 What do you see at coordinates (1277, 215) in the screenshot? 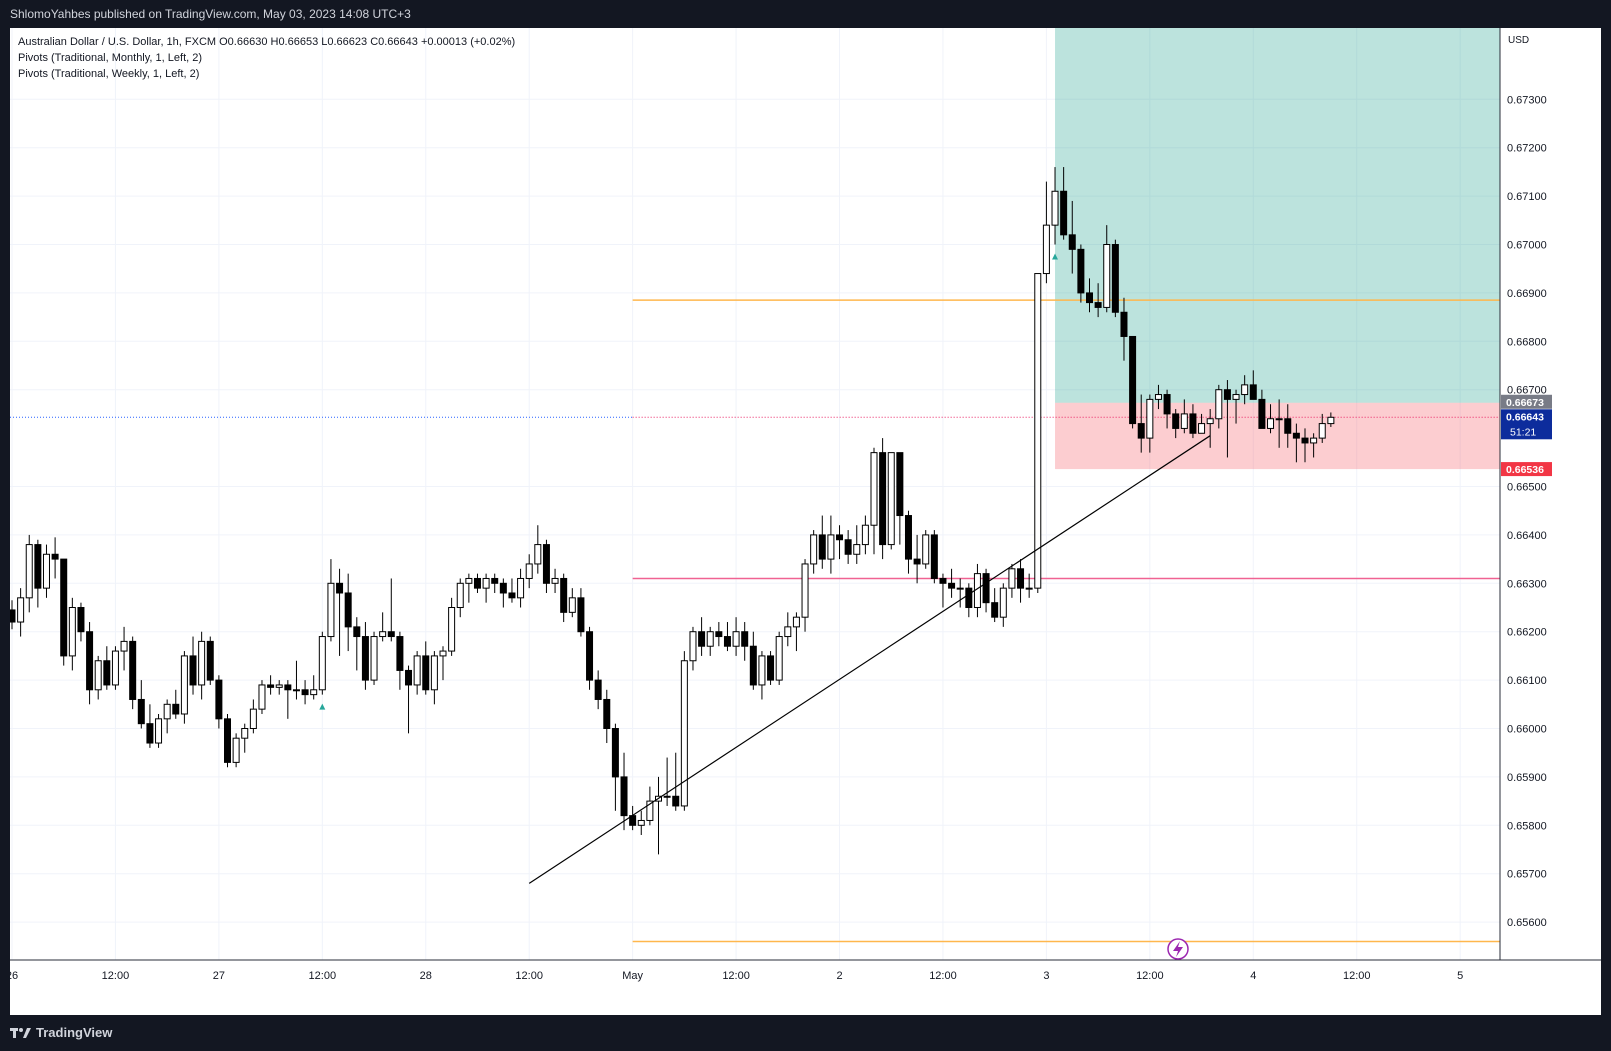
I see `target-zone` at bounding box center [1277, 215].